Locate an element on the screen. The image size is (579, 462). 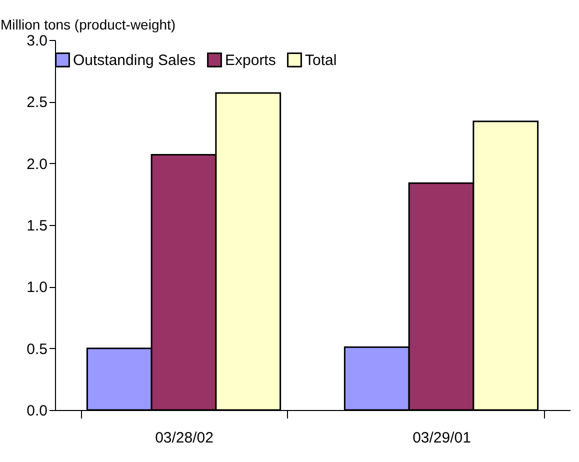
y-tick-label: 0.5 is located at coordinates (37, 349).